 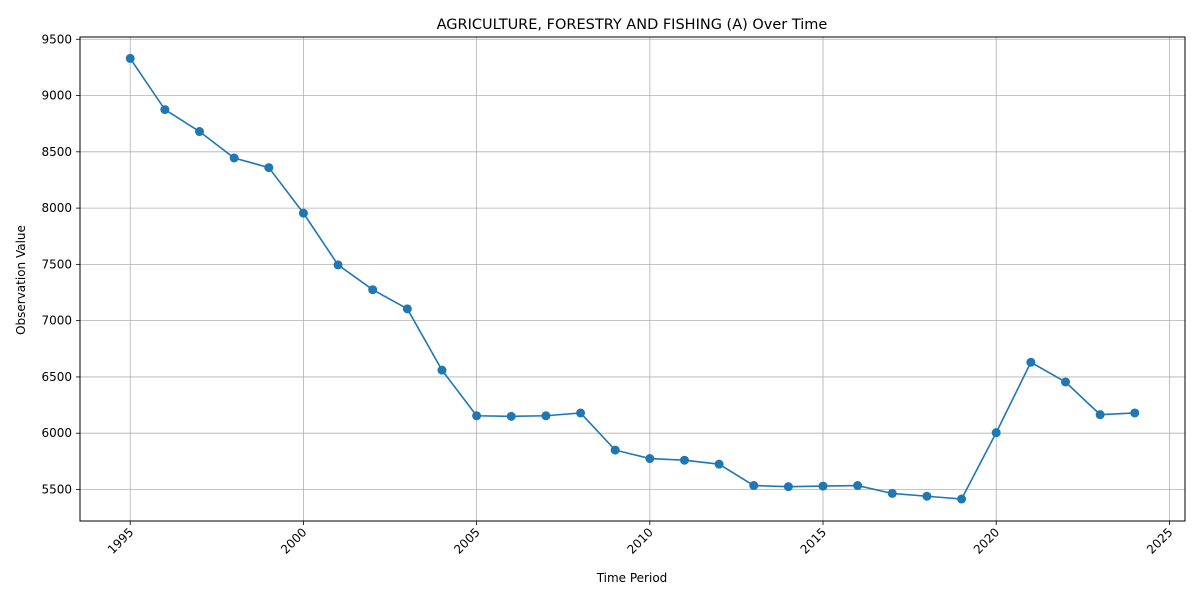 I want to click on y-axis-ticks: 5500 6000 6500 7000 7500 8000 8500 9000 9500, so click(x=60, y=264).